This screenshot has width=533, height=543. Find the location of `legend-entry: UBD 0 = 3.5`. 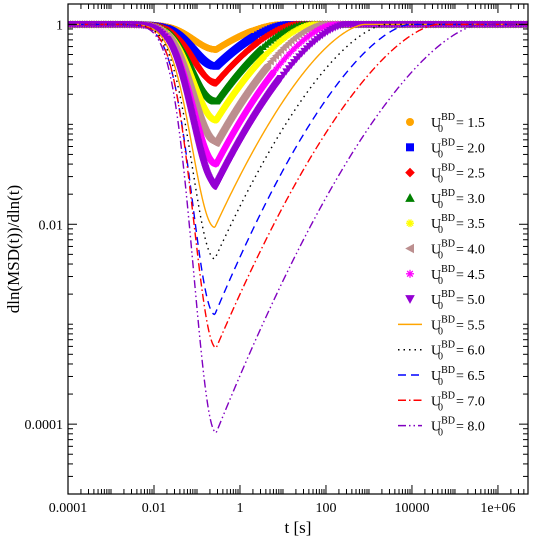

legend-entry: UBD 0 = 3.5 is located at coordinates (445, 224).